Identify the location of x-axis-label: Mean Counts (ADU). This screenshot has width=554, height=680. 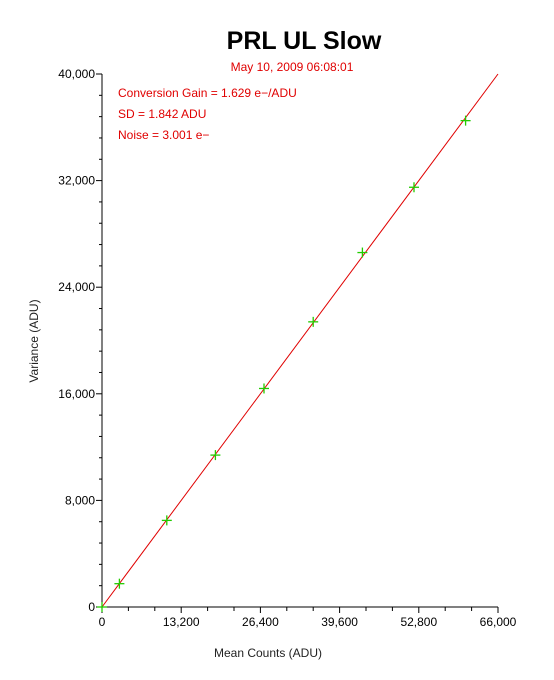
(268, 653).